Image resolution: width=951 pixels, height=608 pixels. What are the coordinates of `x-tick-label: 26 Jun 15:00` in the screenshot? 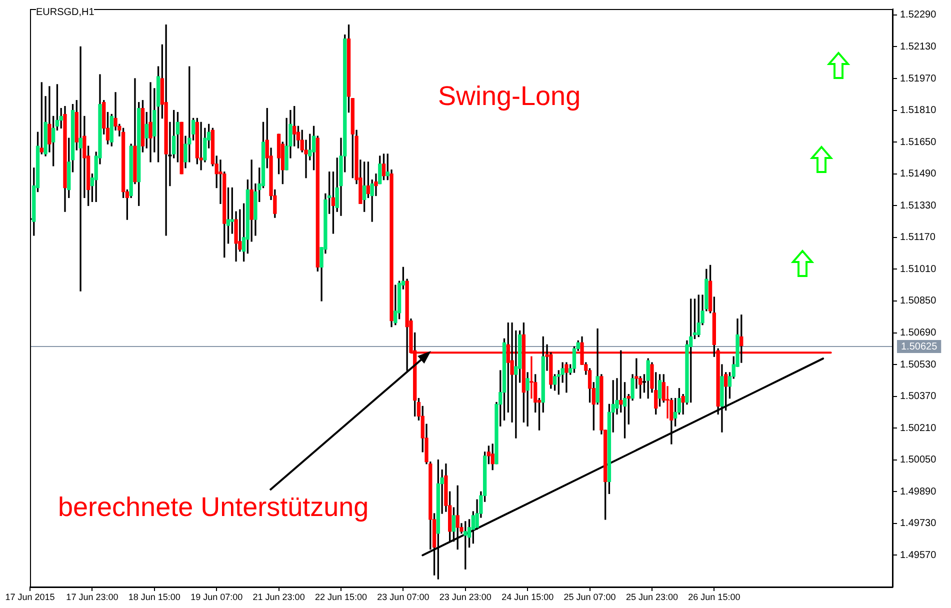 It's located at (714, 597).